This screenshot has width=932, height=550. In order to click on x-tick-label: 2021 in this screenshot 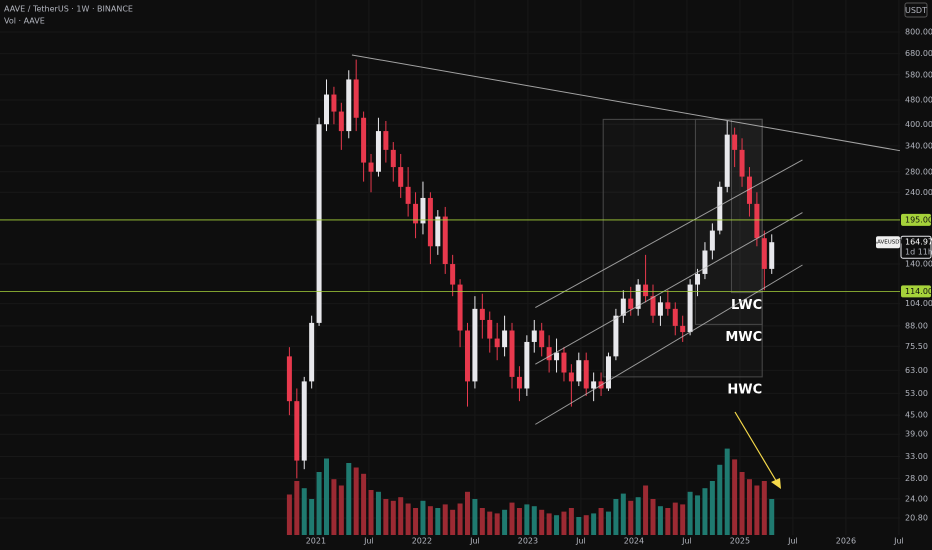, I will do `click(316, 541)`.